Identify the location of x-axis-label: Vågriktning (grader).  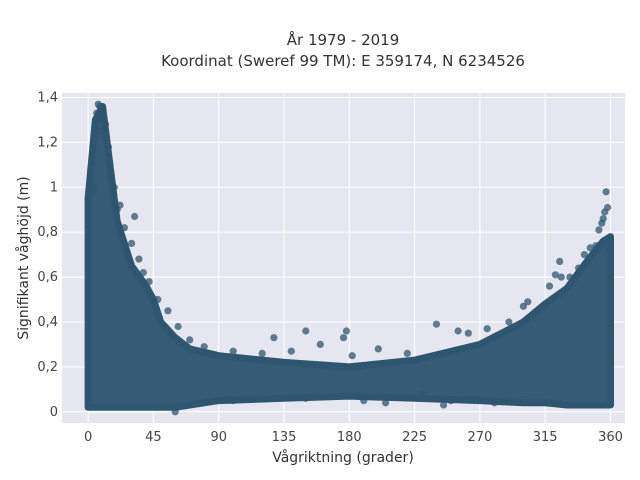
(343, 457).